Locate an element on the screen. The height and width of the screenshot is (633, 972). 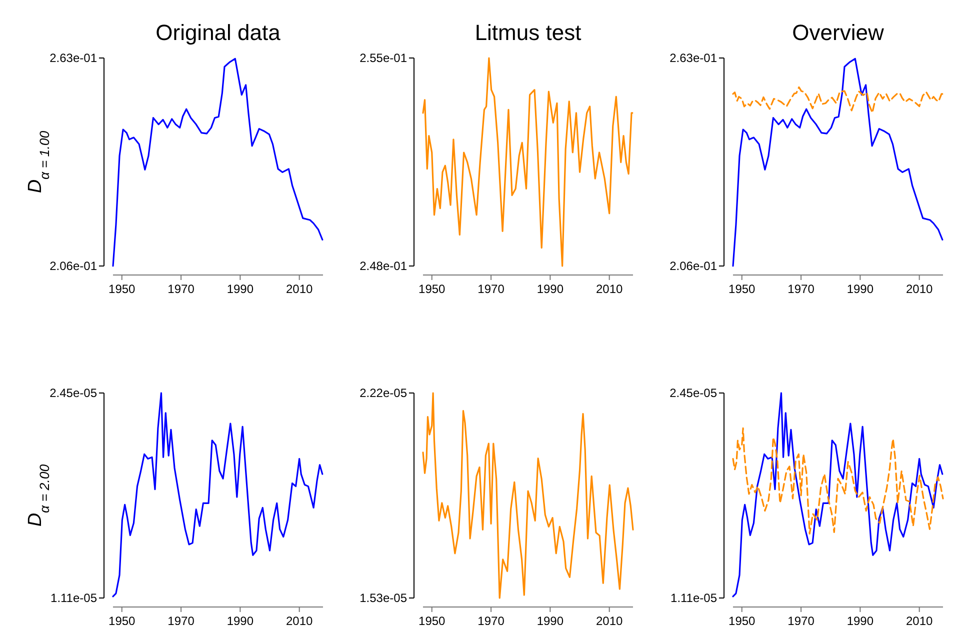
chart-title: Original data is located at coordinates (219, 32).